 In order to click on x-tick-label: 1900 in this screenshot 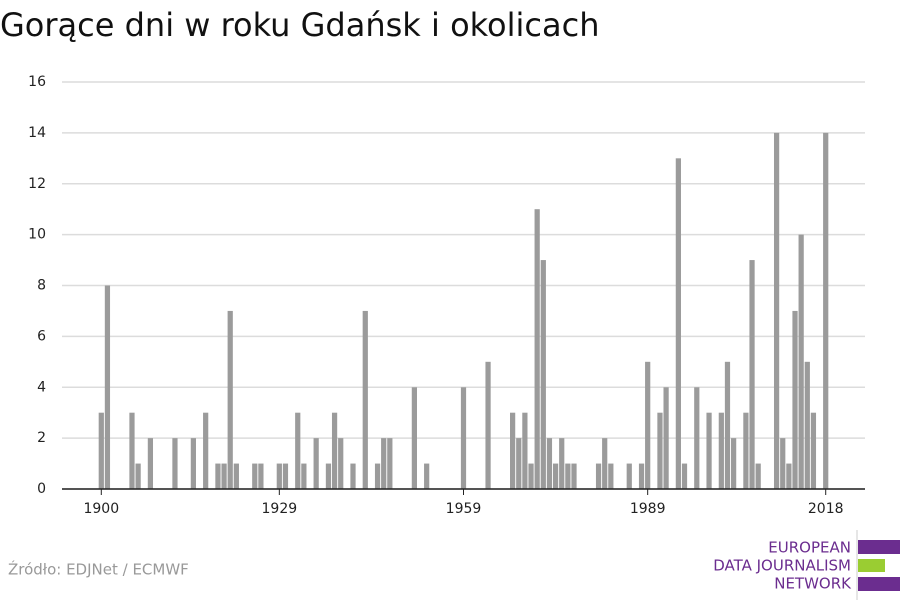, I will do `click(101, 509)`.